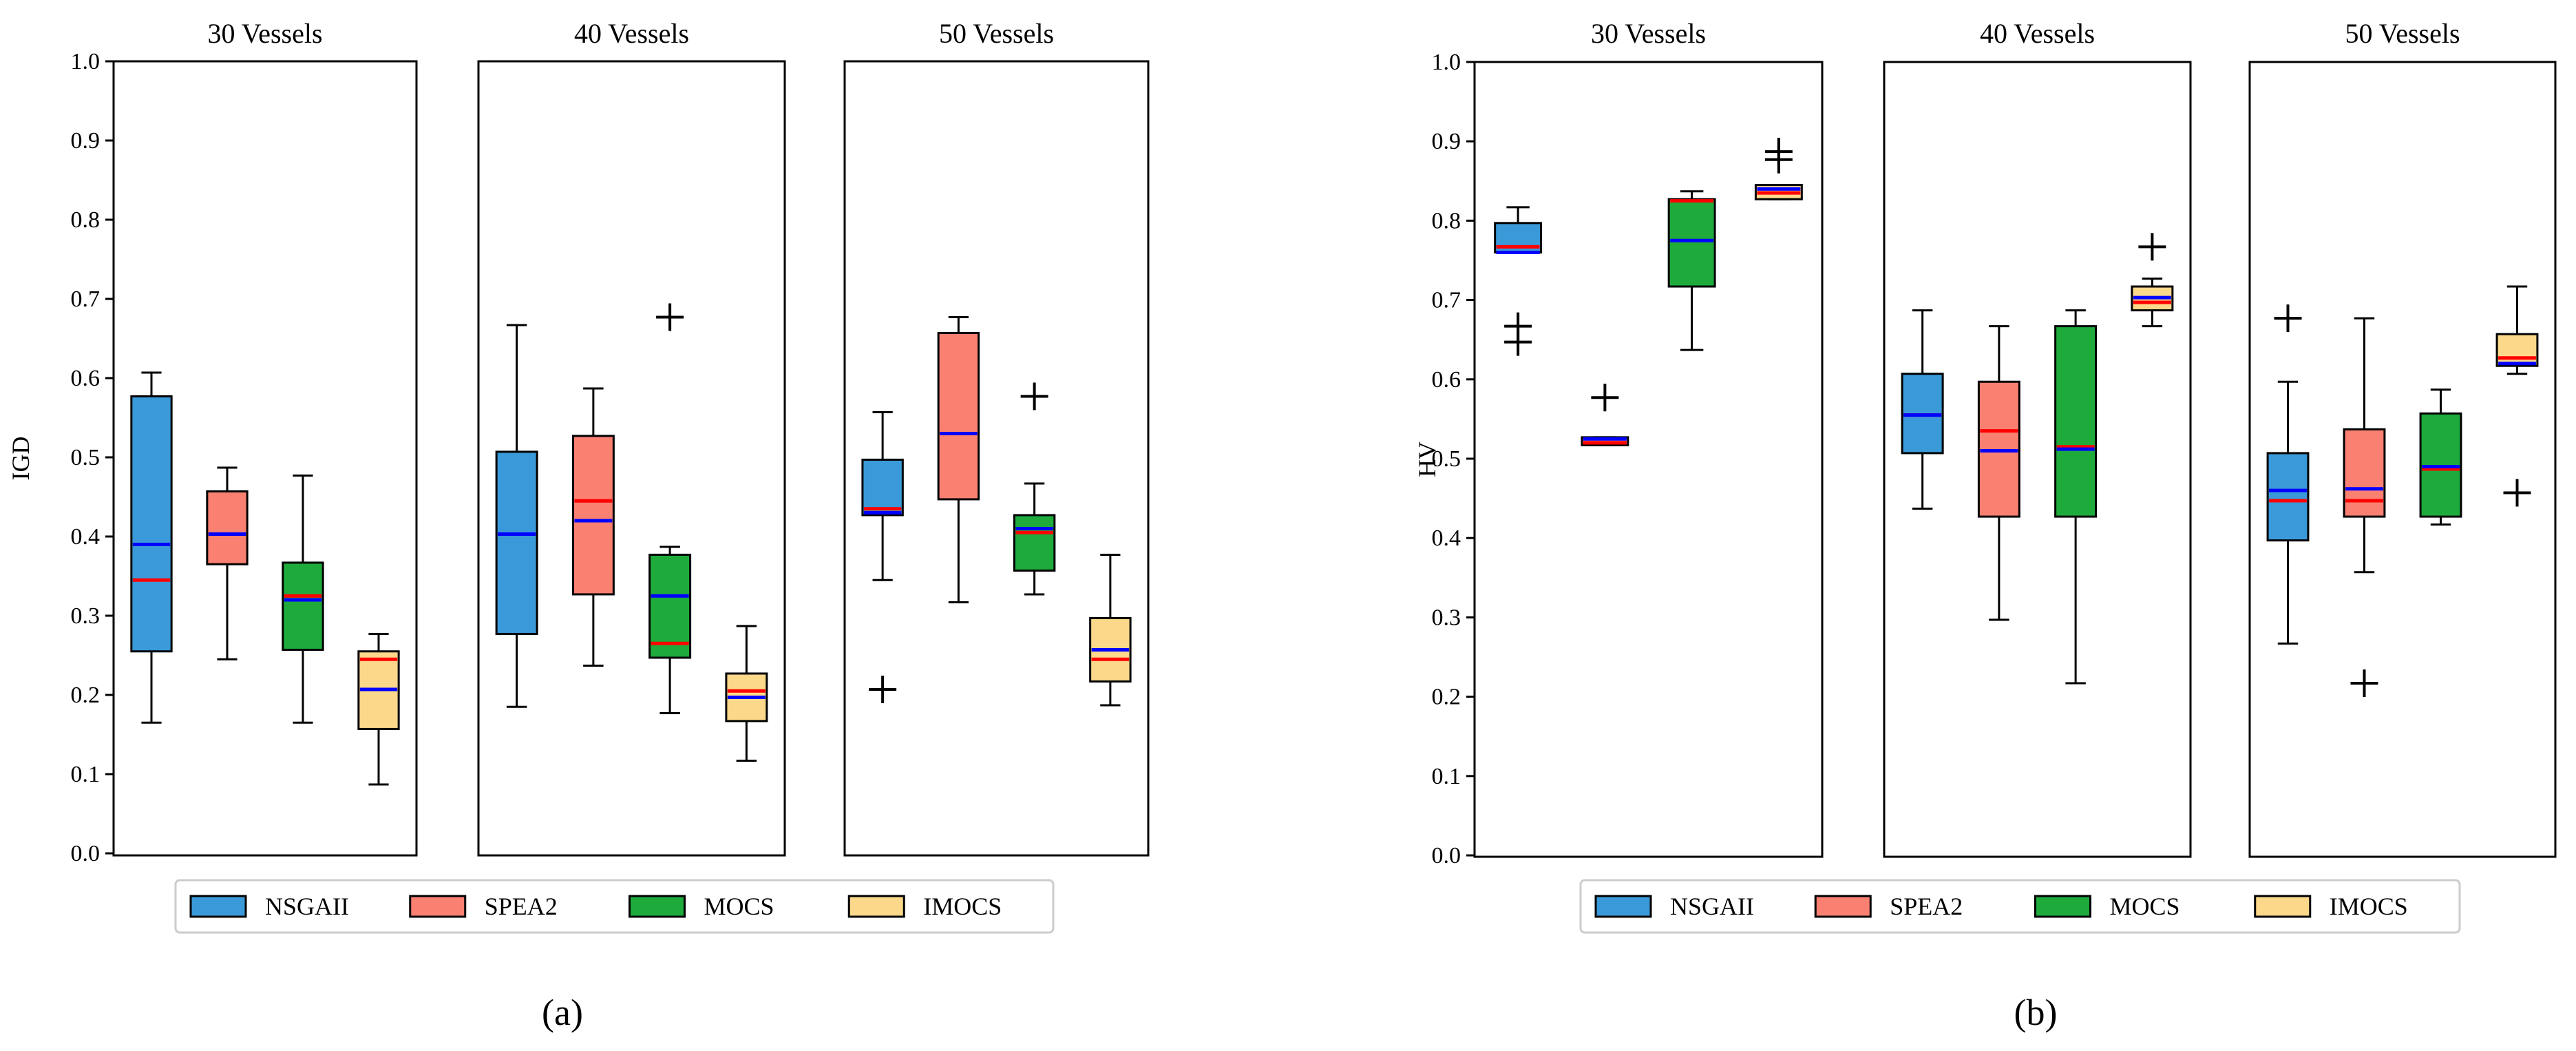  I want to click on y-axis-label: HV, so click(1427, 459).